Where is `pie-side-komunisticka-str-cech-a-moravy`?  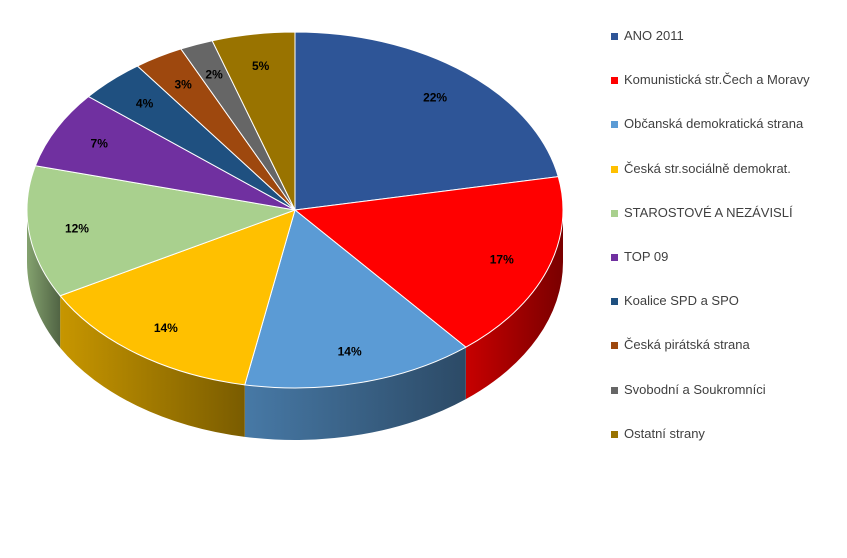
pie-side-komunisticka-str-cech-a-moravy is located at coordinates (514, 305).